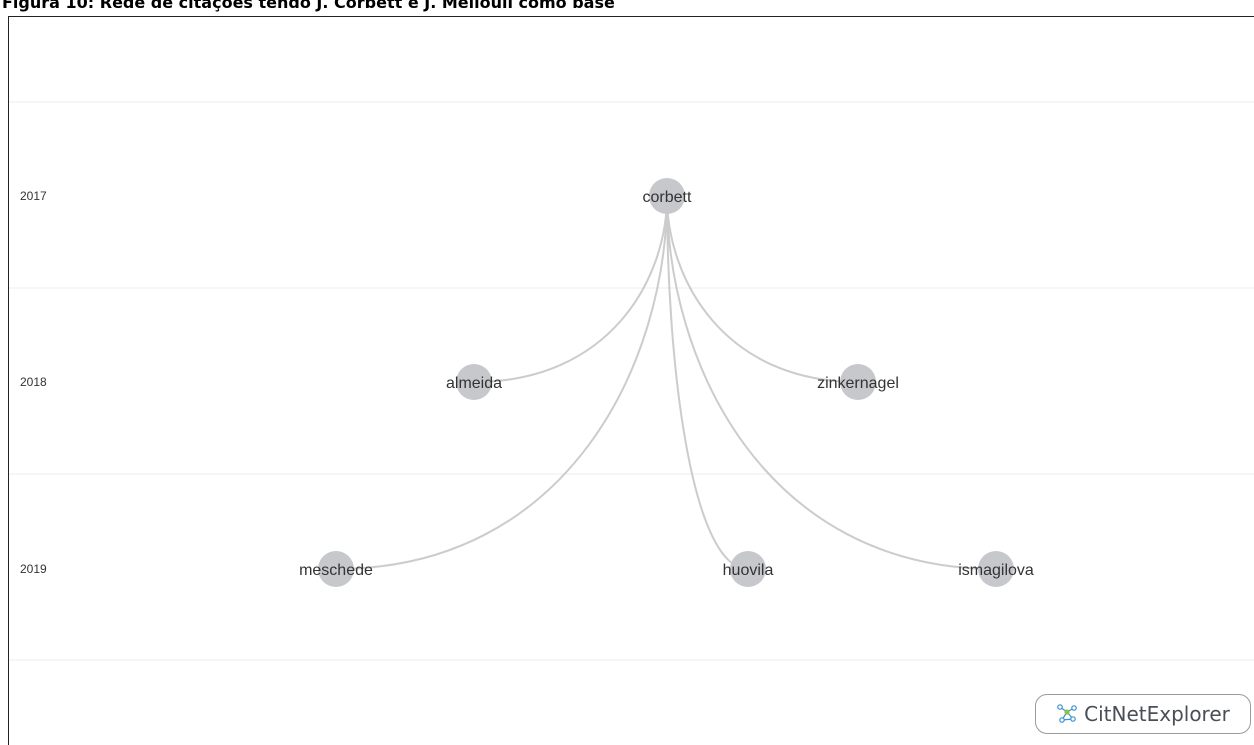  I want to click on year-axis: 2017 2018 2019, so click(33, 382).